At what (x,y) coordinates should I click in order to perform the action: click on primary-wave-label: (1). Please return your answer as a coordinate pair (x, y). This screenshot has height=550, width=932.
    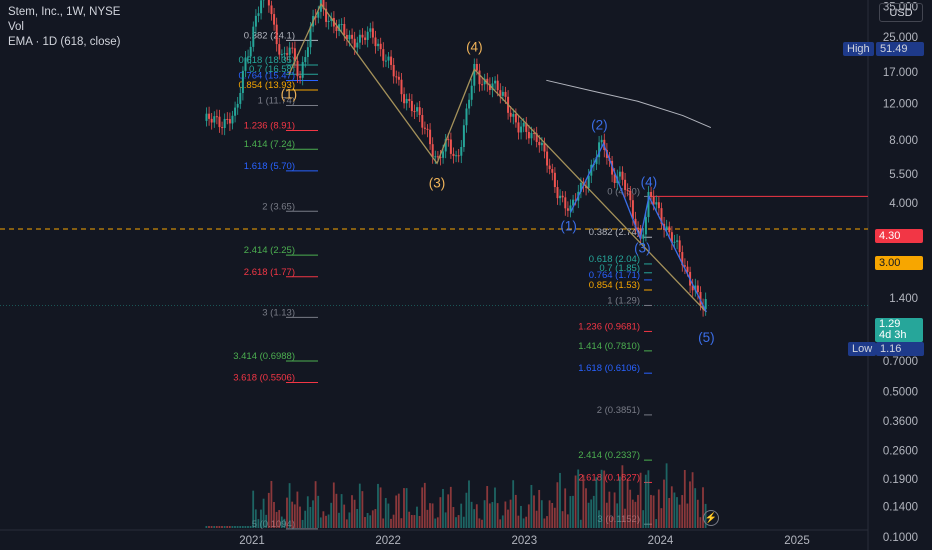
    Looking at the image, I should click on (289, 94).